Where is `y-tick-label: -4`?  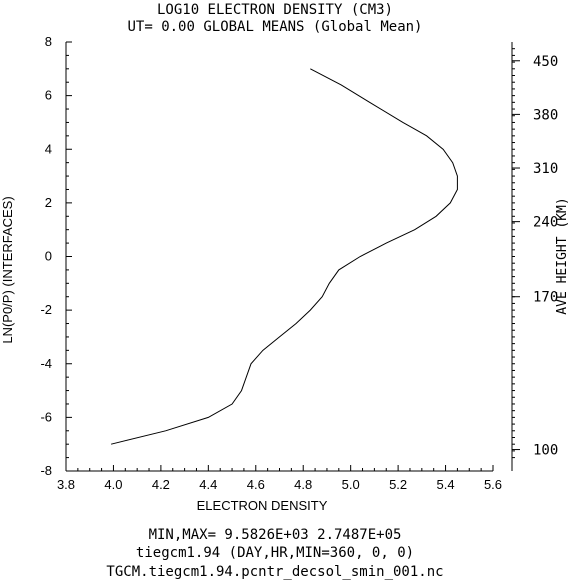
y-tick-label: -4 is located at coordinates (46, 363).